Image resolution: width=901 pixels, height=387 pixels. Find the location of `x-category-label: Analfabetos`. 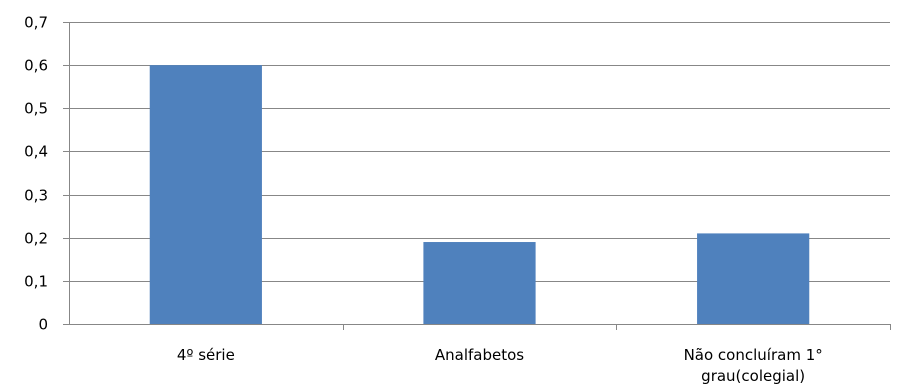

x-category-label: Analfabetos is located at coordinates (479, 355).